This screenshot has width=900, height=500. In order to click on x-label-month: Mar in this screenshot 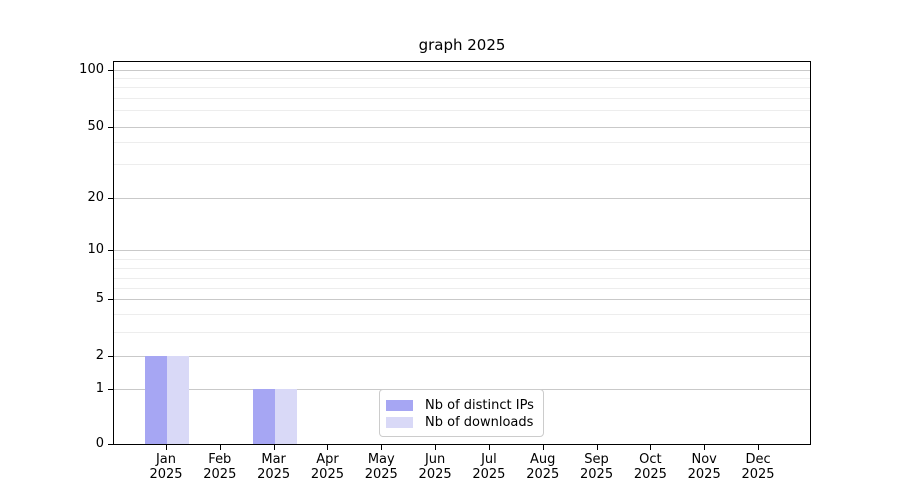, I will do `click(273, 459)`.